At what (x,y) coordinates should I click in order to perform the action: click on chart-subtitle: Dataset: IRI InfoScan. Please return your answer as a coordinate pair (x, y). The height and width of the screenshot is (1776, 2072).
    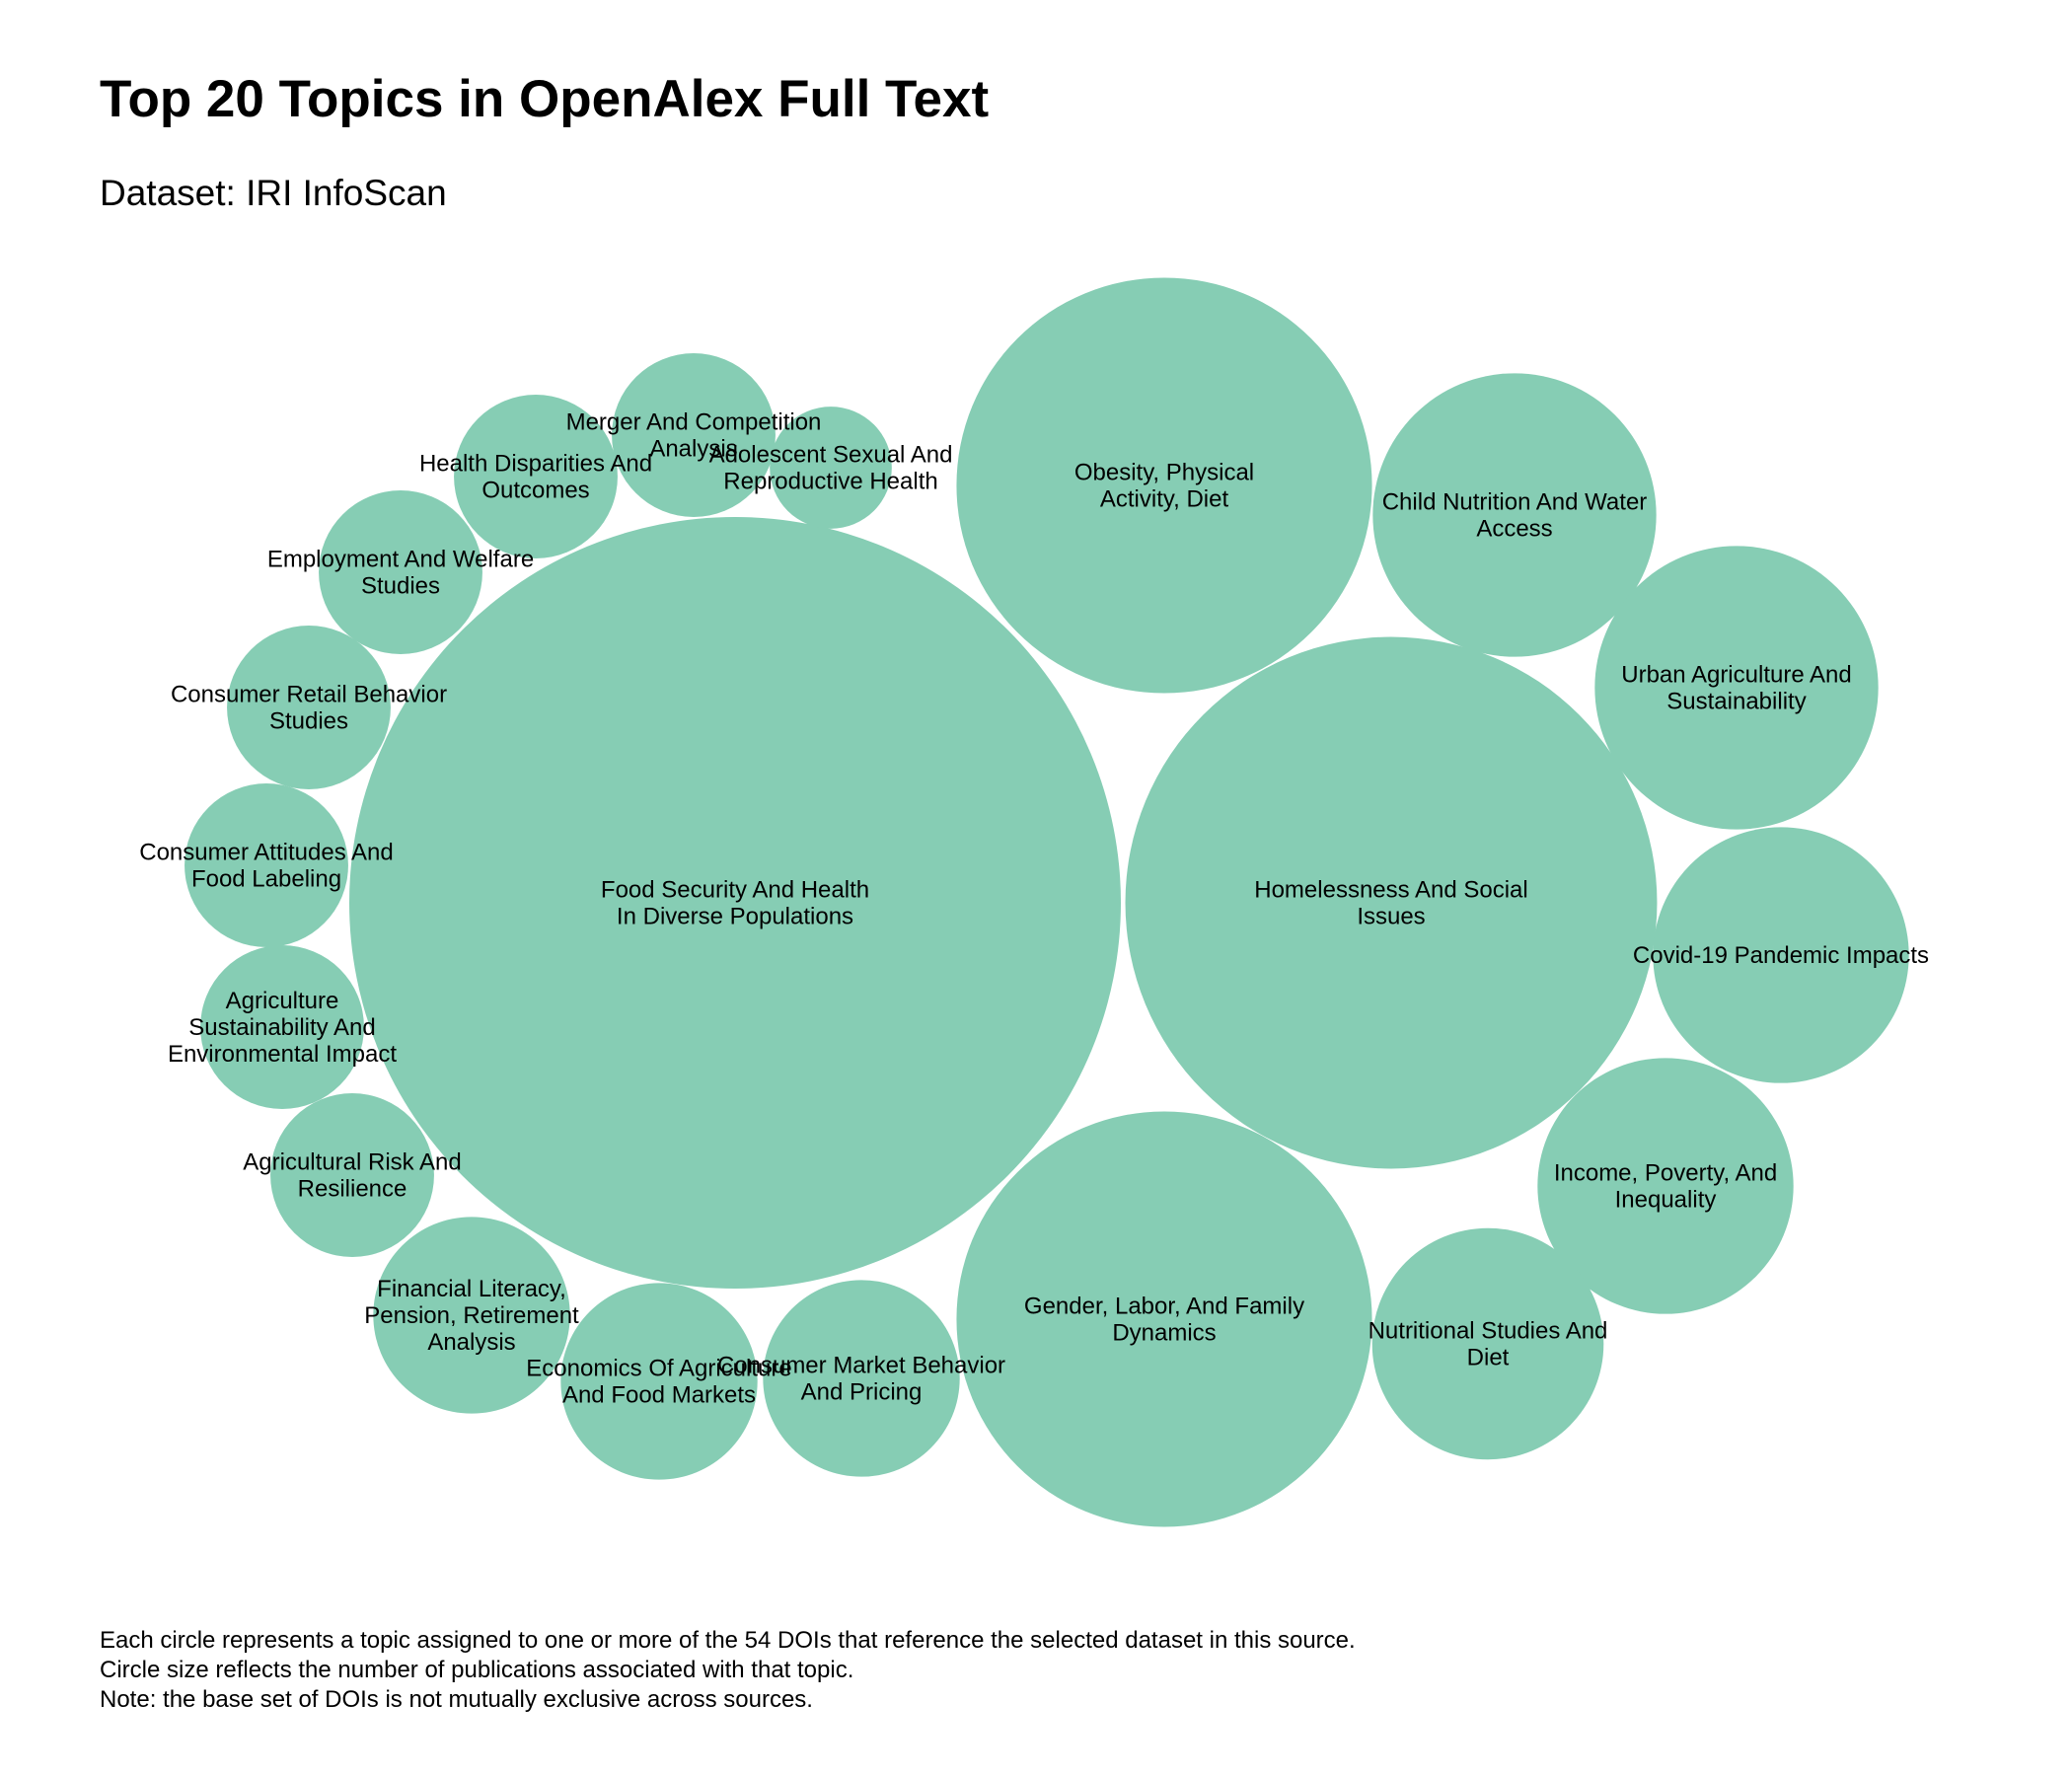
    Looking at the image, I should click on (274, 193).